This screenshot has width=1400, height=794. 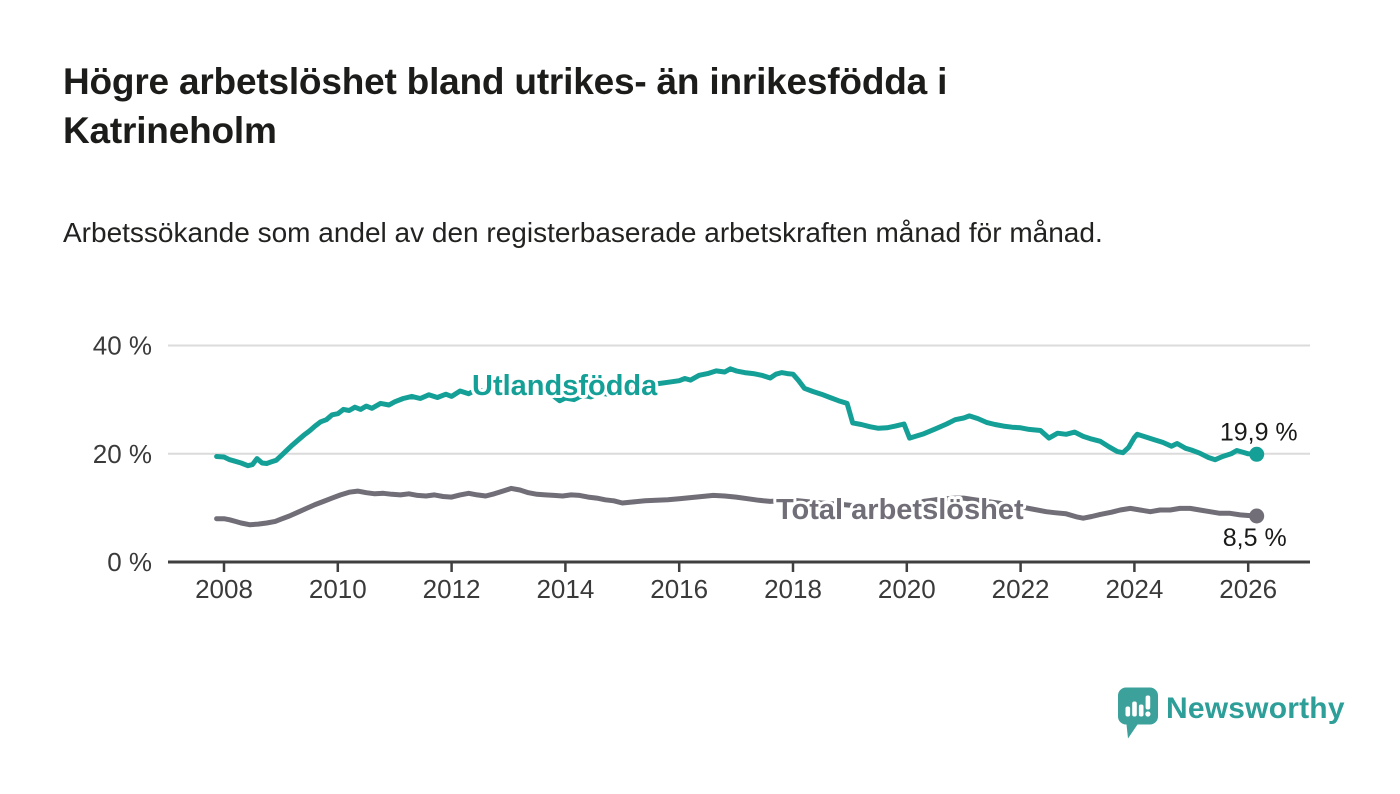 What do you see at coordinates (1257, 516) in the screenshot?
I see `series-endpoint-total` at bounding box center [1257, 516].